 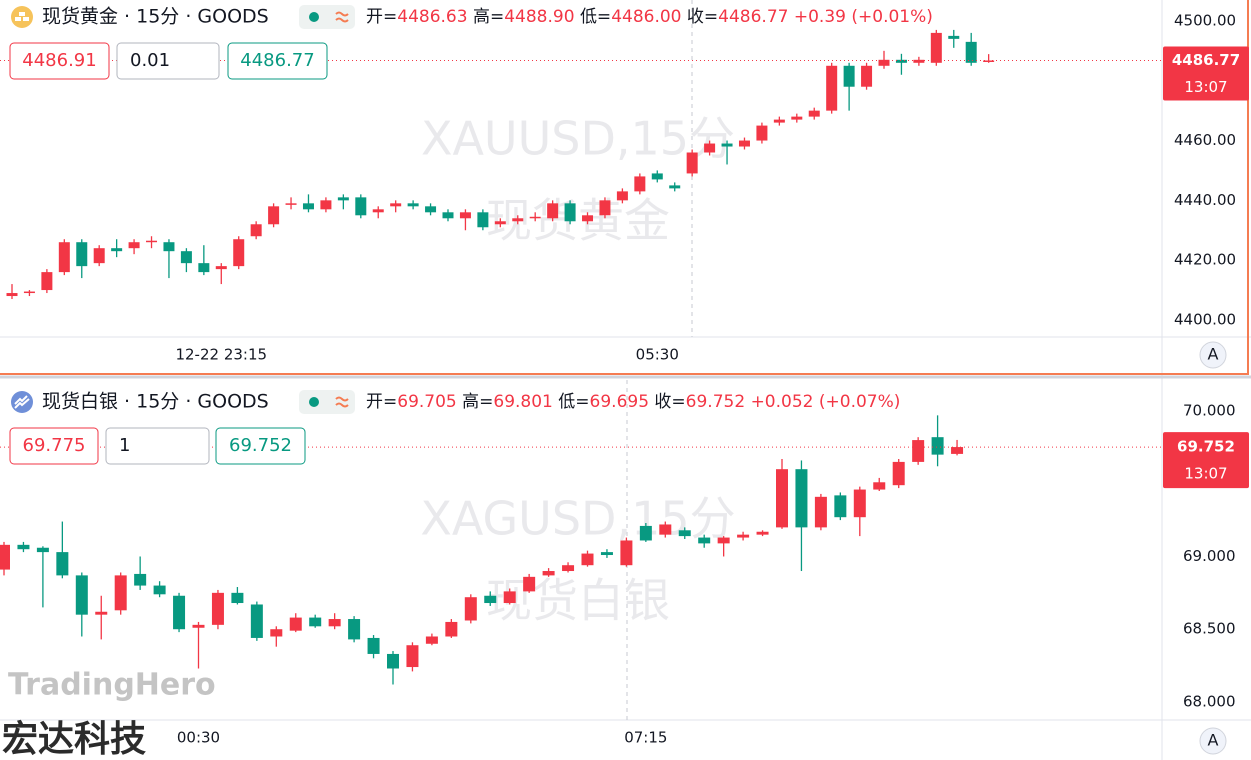 What do you see at coordinates (124, 445) in the screenshot?
I see `order-button-label: 1` at bounding box center [124, 445].